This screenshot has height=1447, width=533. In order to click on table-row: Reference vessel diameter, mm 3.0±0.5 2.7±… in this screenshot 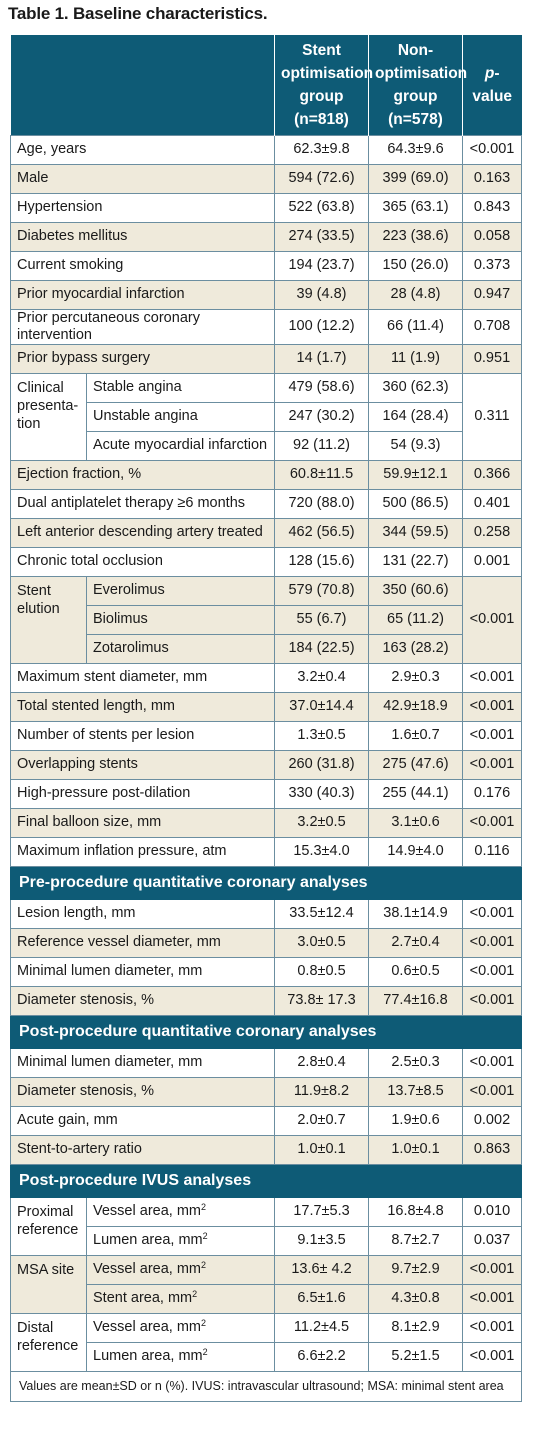, I will do `click(266, 942)`.